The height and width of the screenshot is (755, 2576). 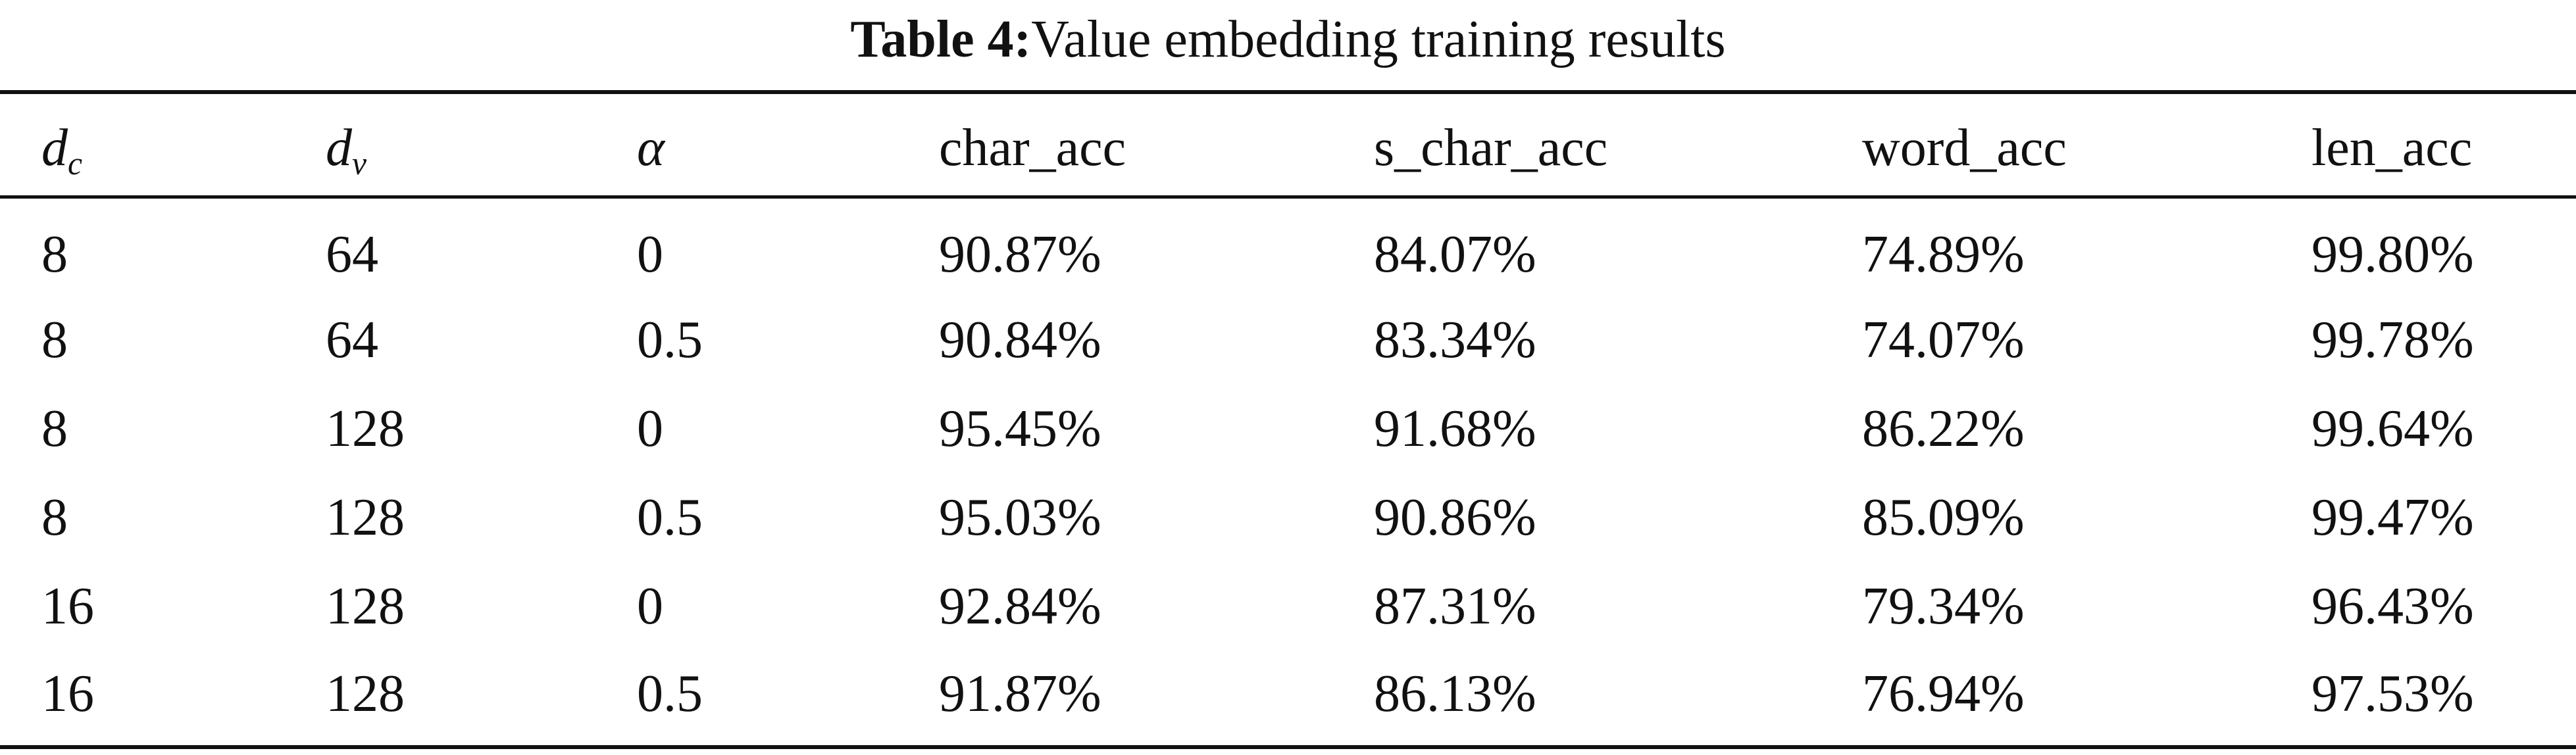 What do you see at coordinates (1379, 39) in the screenshot?
I see `caption-text: Value embedding training results` at bounding box center [1379, 39].